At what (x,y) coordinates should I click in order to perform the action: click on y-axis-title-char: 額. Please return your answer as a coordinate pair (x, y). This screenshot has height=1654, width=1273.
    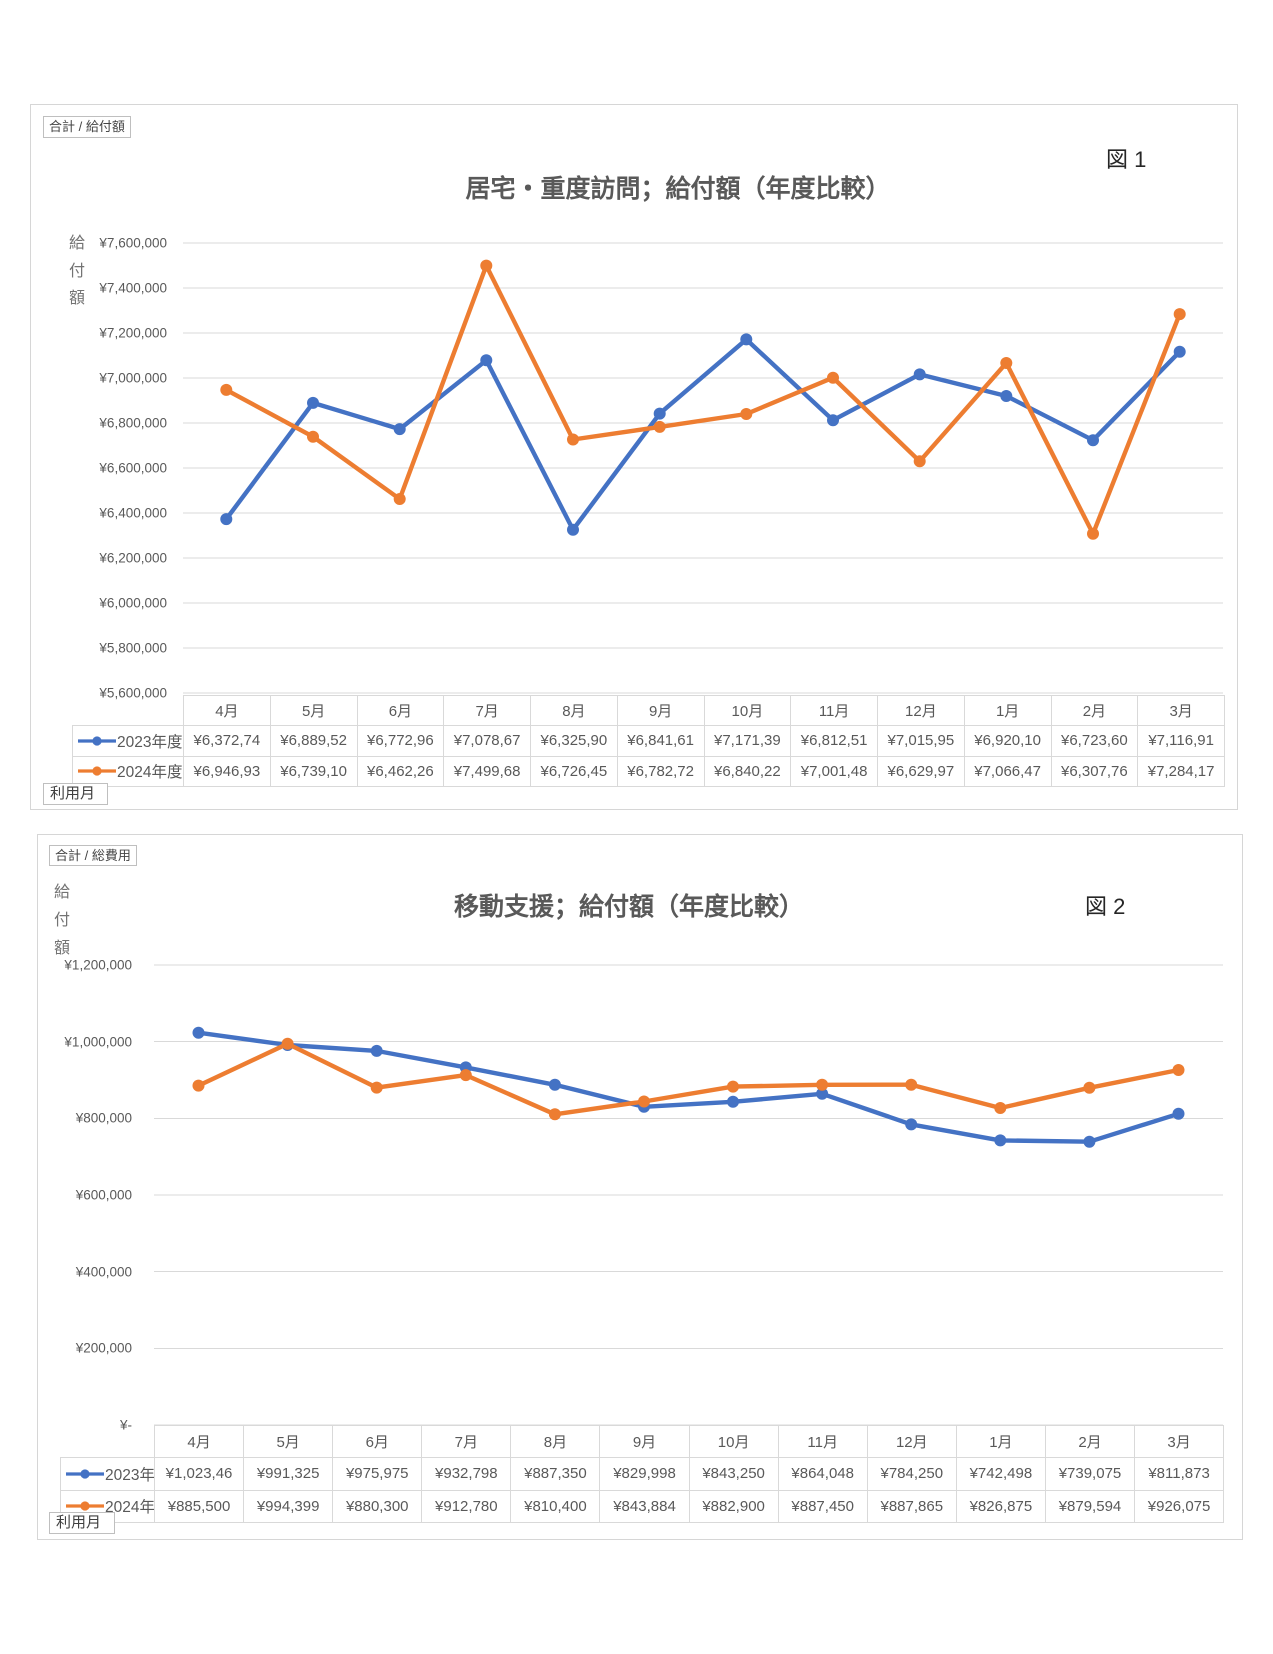
    Looking at the image, I should click on (62, 948).